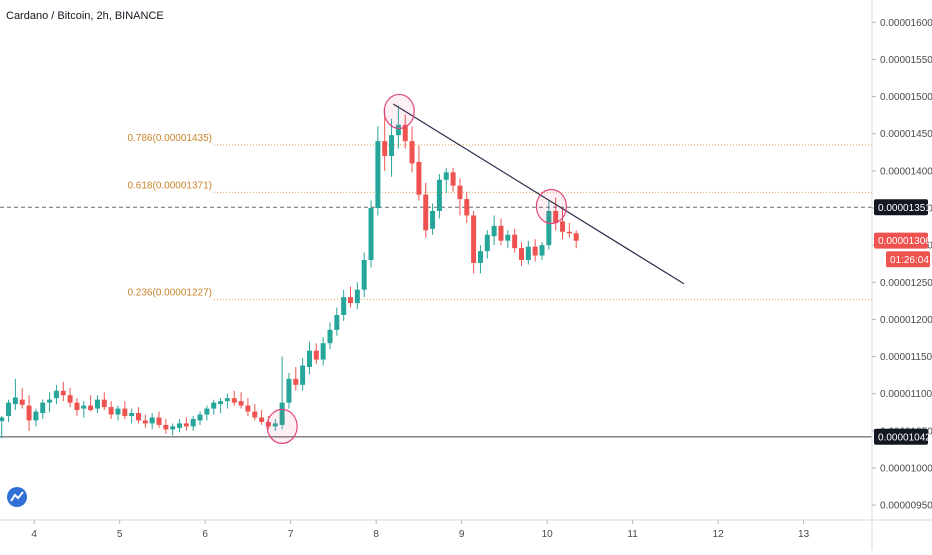 The width and height of the screenshot is (932, 555). I want to click on price-tag-text-2: 01:26:04, so click(909, 260).